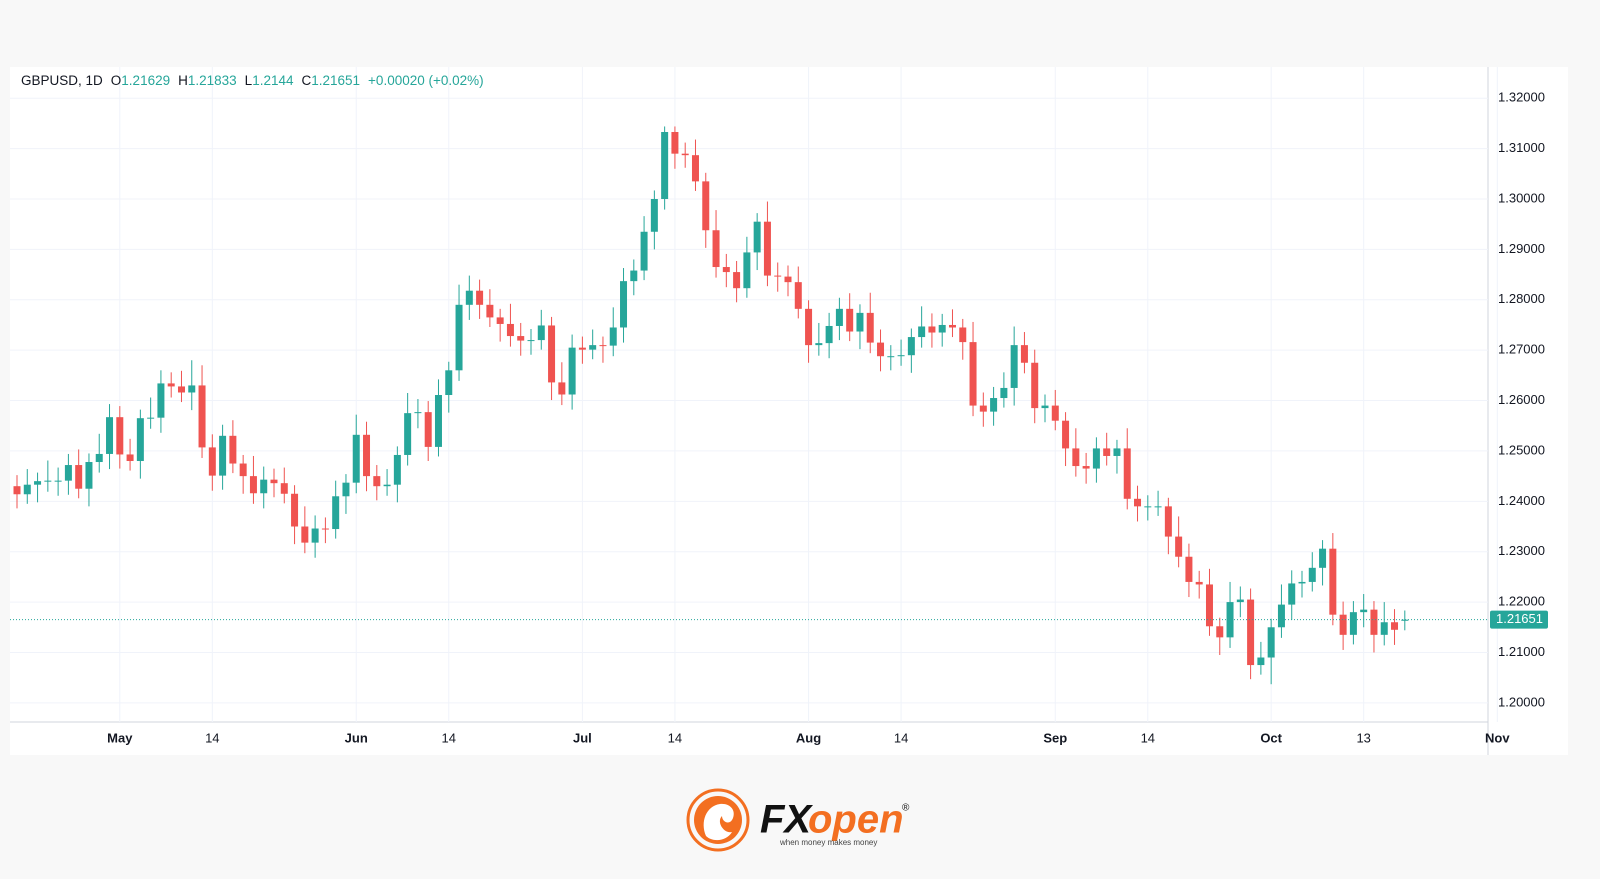  Describe the element at coordinates (1497, 737) in the screenshot. I see `x-tick-label: Nov` at that location.